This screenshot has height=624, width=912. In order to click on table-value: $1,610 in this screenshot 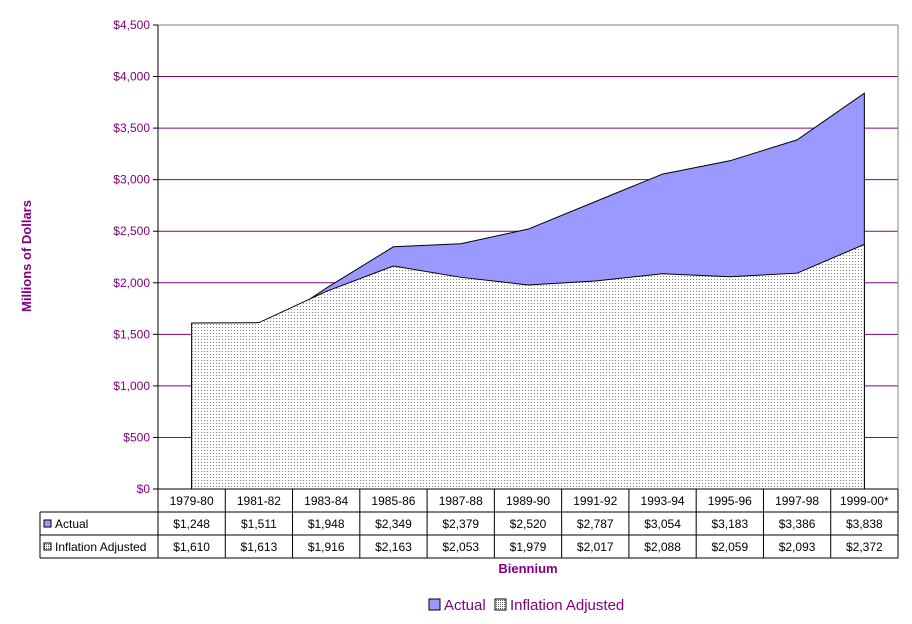, I will do `click(191, 547)`.